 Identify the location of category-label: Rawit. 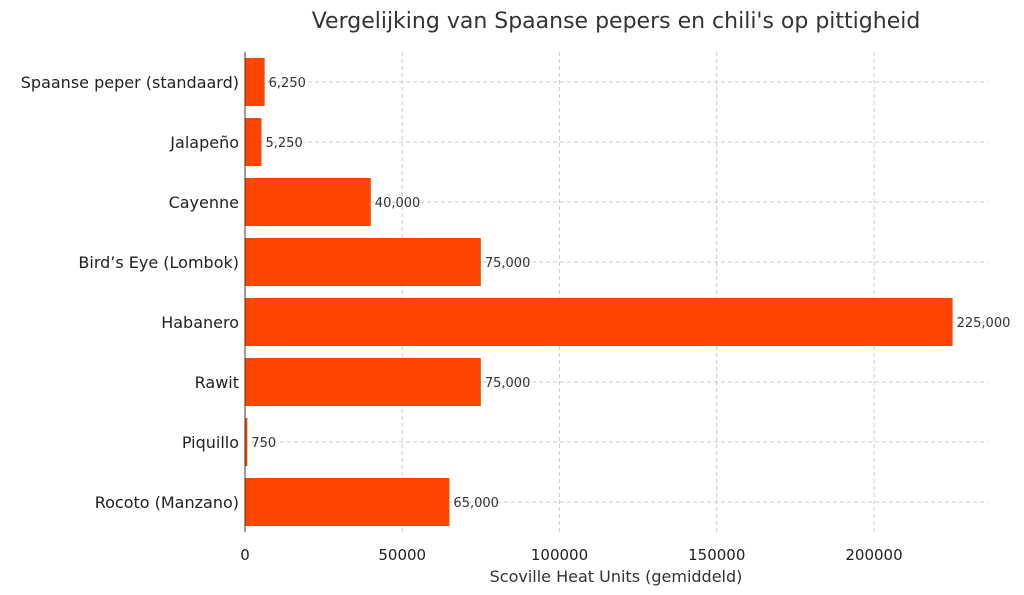
(217, 382).